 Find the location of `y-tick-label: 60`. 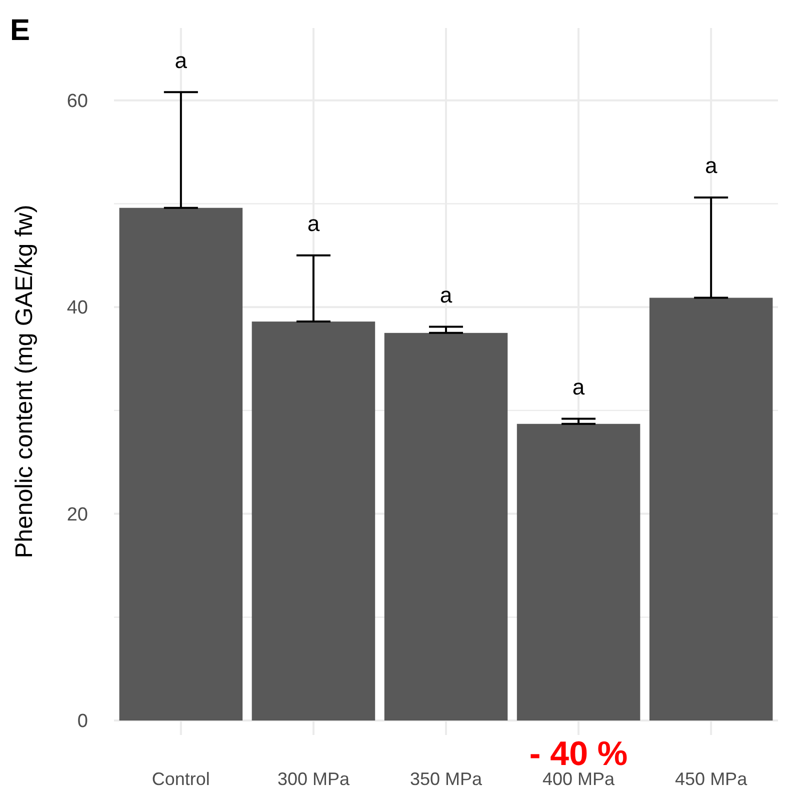

y-tick-label: 60 is located at coordinates (77, 101).